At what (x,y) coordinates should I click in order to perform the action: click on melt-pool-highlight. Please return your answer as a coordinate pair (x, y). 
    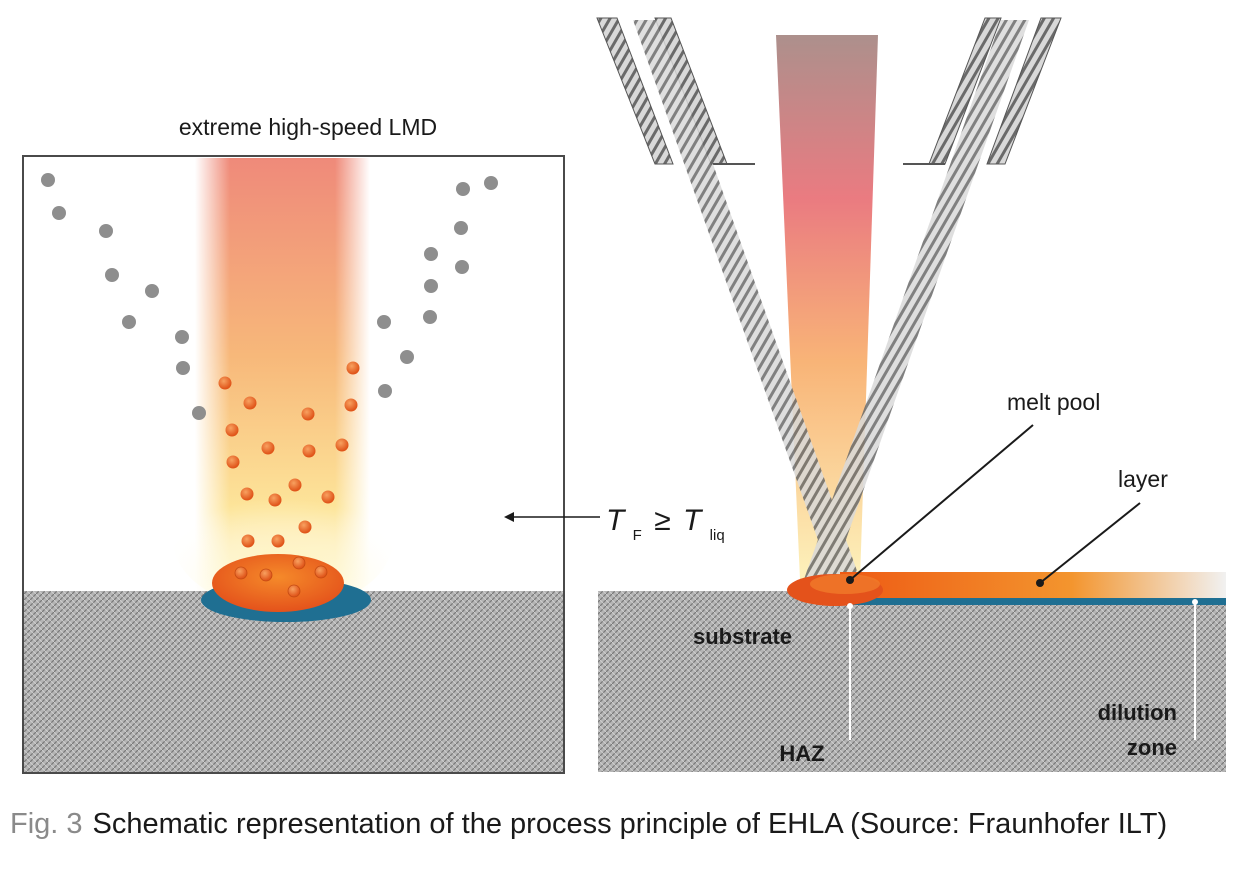
    Looking at the image, I should click on (845, 584).